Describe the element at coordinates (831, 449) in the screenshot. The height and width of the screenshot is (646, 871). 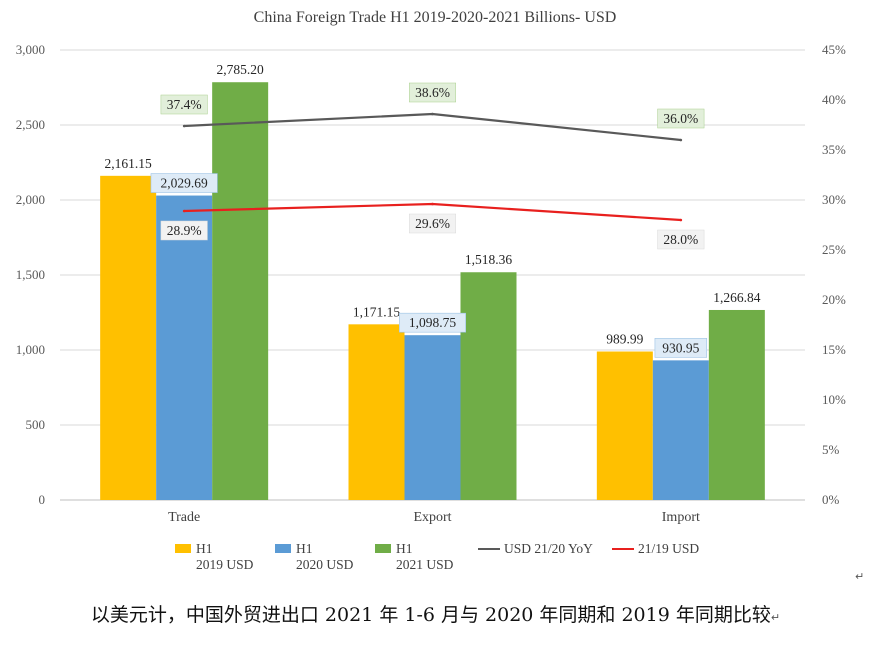
I see `y2-tick-label: 5%` at that location.